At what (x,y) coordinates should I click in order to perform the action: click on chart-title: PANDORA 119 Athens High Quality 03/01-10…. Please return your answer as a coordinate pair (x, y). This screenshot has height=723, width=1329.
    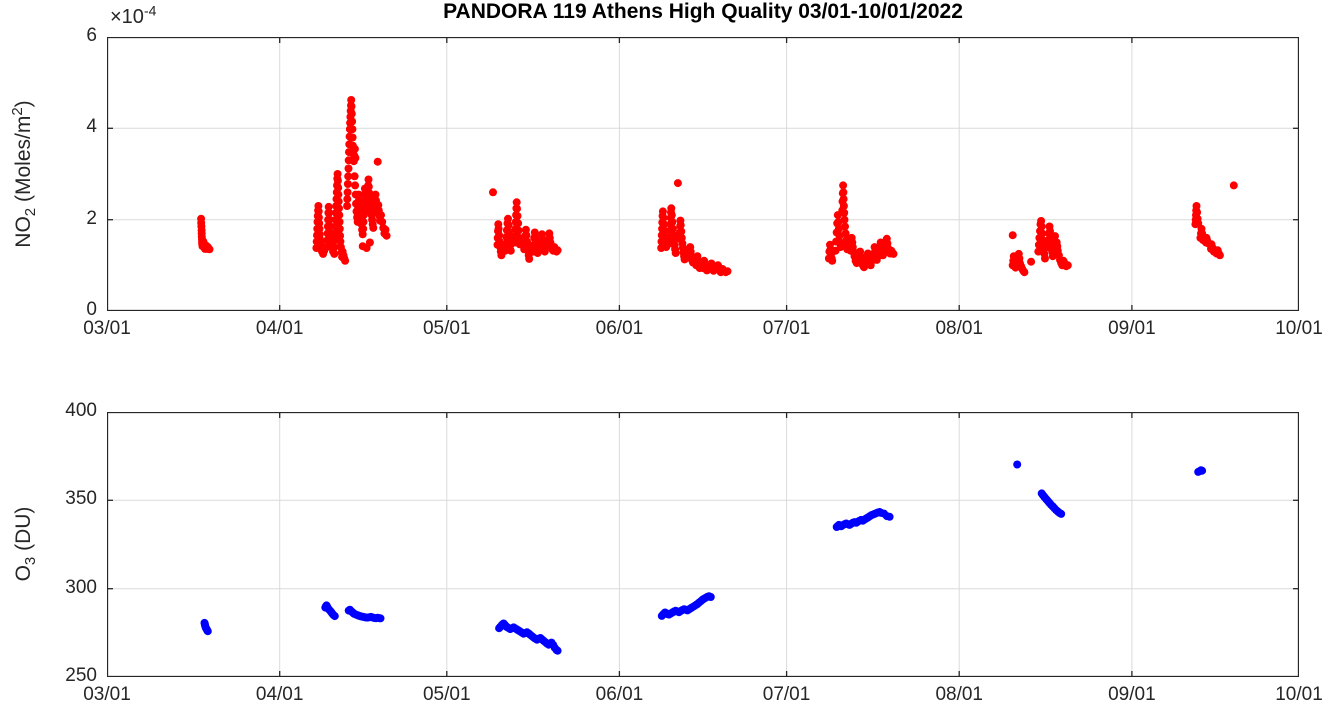
    Looking at the image, I should click on (703, 11).